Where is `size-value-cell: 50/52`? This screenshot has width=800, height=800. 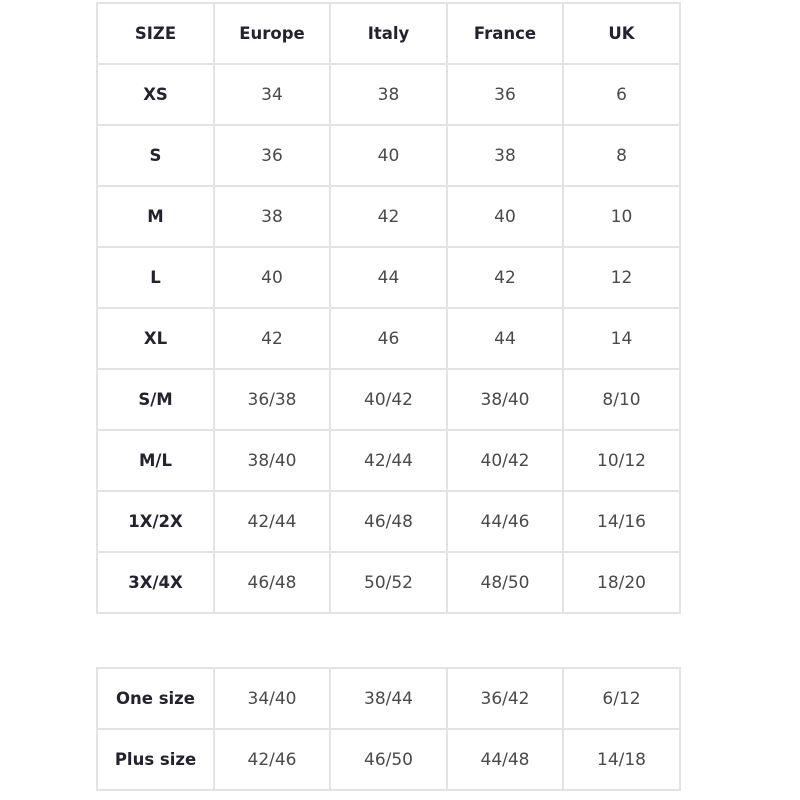
size-value-cell: 50/52 is located at coordinates (388, 582).